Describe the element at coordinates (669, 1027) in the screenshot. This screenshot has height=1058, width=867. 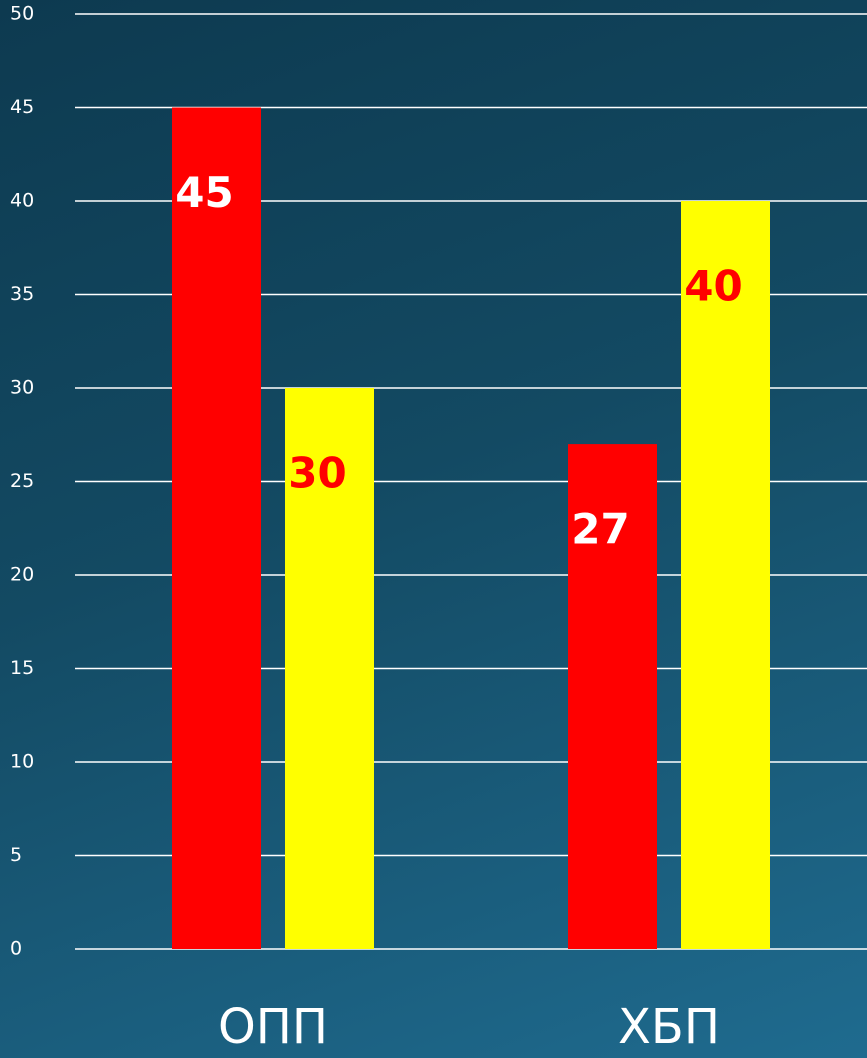
I see `x-tick-label: ХБП` at that location.